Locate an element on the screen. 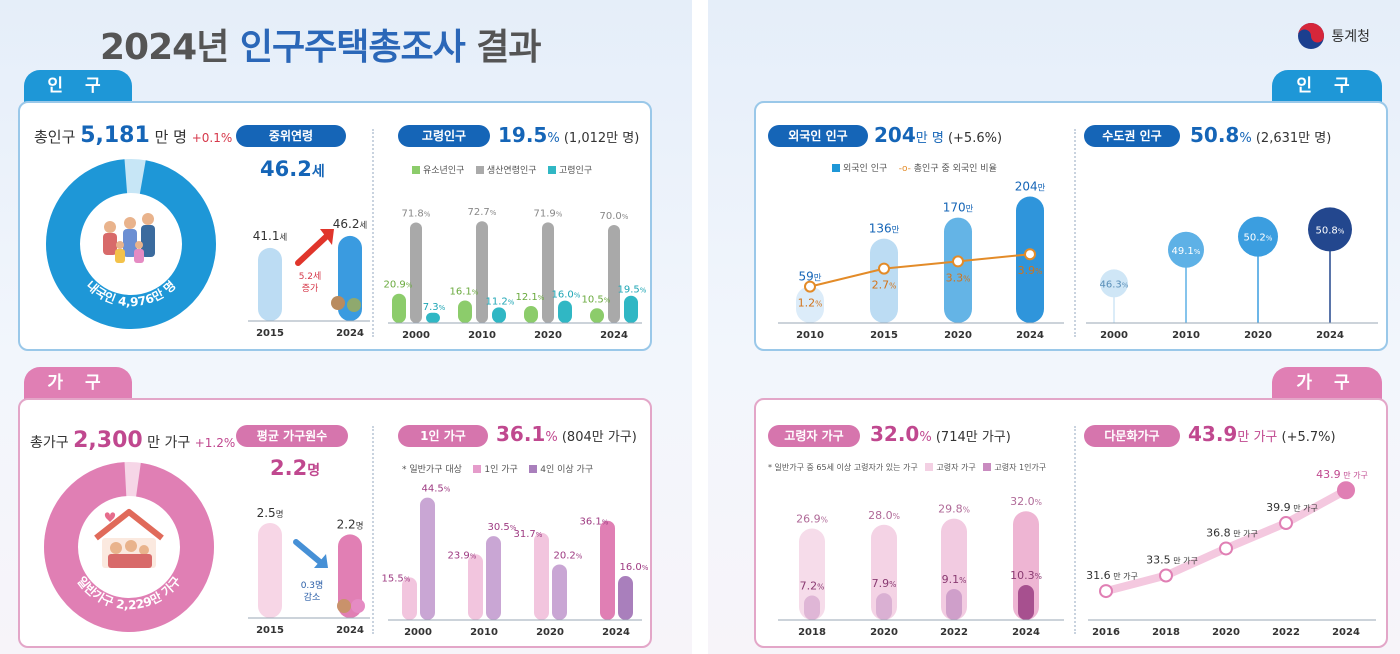 This screenshot has height=654, width=1400. median-value-2024: 46.2세 is located at coordinates (350, 224).